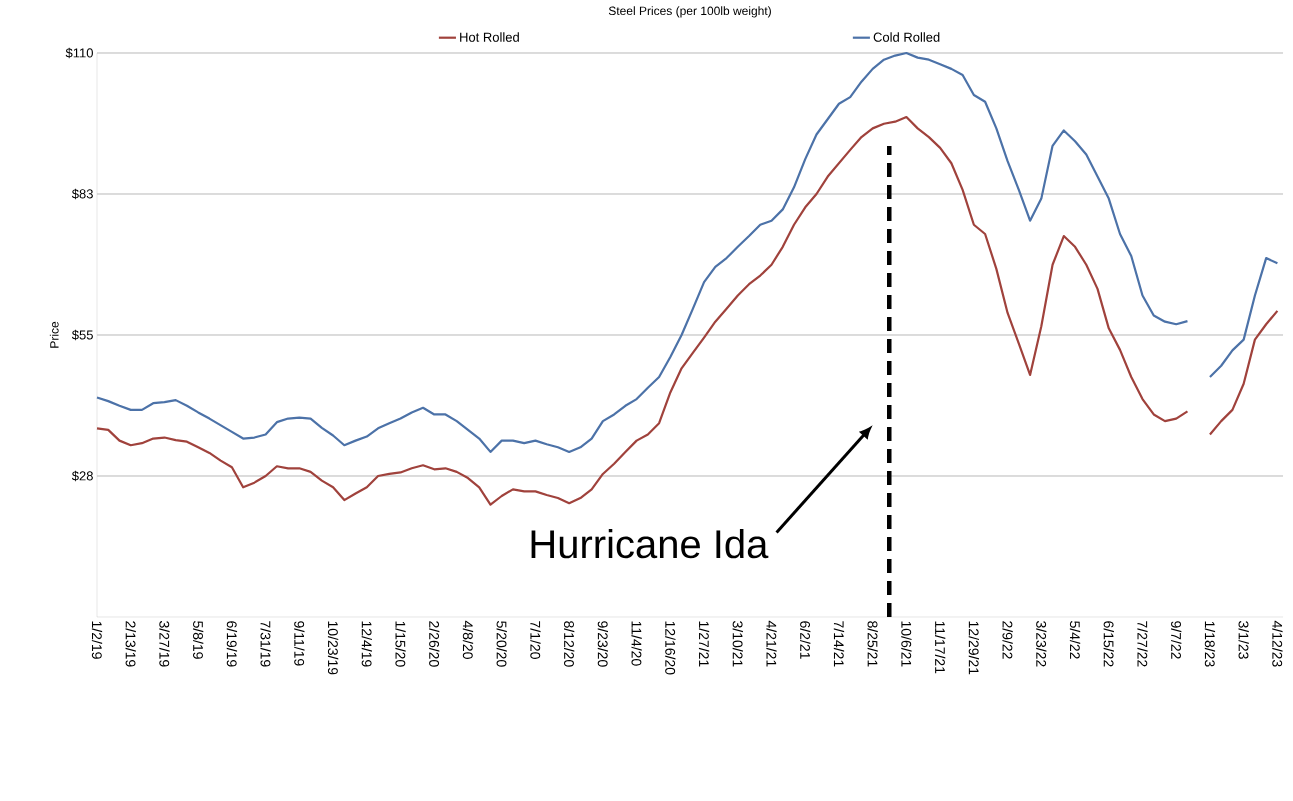 The image size is (1293, 801). I want to click on x-tick-label: 2/26/20, so click(434, 644).